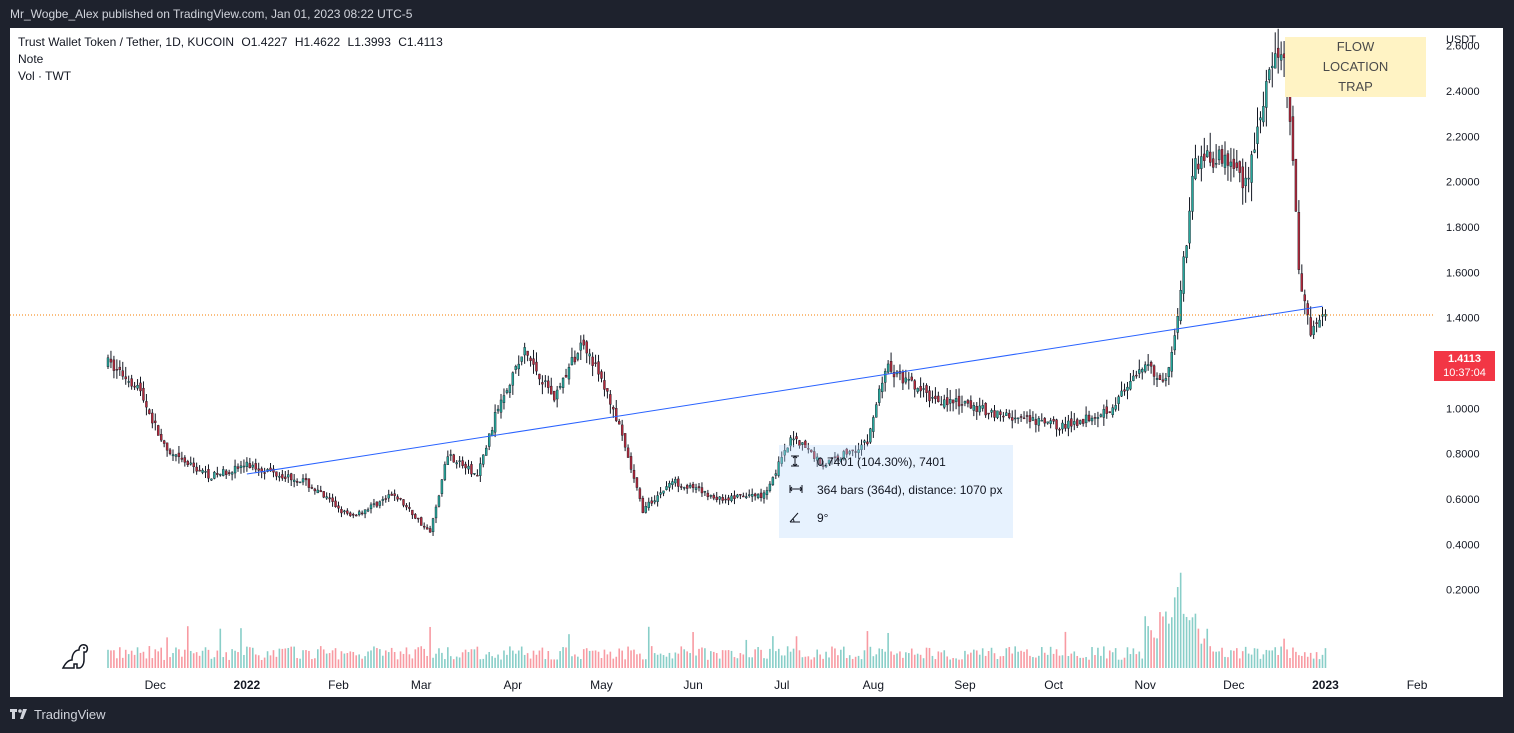 This screenshot has width=1514, height=733. Describe the element at coordinates (155, 685) in the screenshot. I see `x-tick-label: Dec` at that location.